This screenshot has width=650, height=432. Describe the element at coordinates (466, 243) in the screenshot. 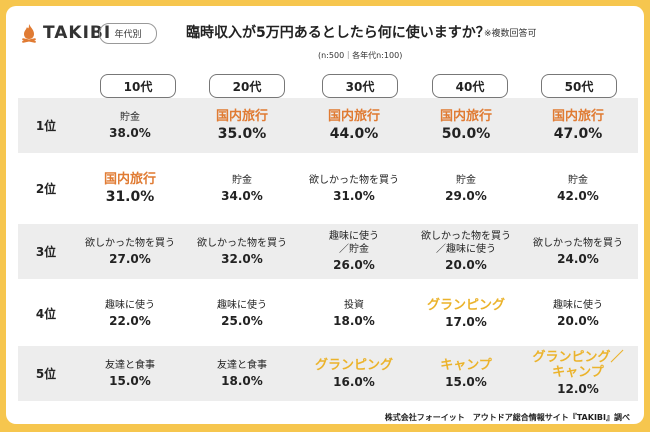

I see `answer-item: 欲しかった物を買う ／趣味に使う` at that location.